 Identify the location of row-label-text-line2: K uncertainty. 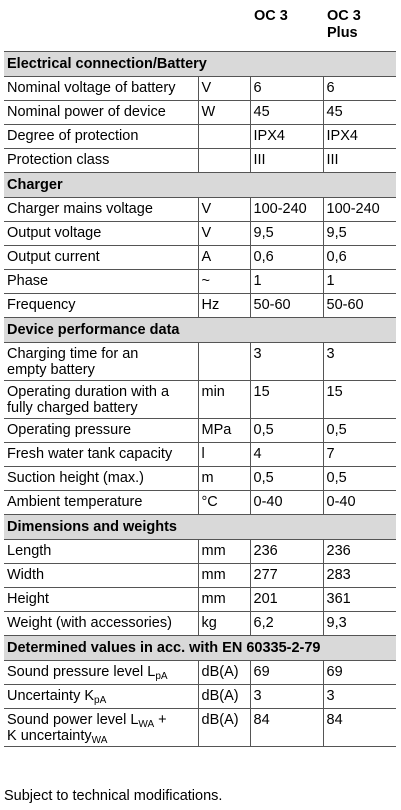
(49, 736).